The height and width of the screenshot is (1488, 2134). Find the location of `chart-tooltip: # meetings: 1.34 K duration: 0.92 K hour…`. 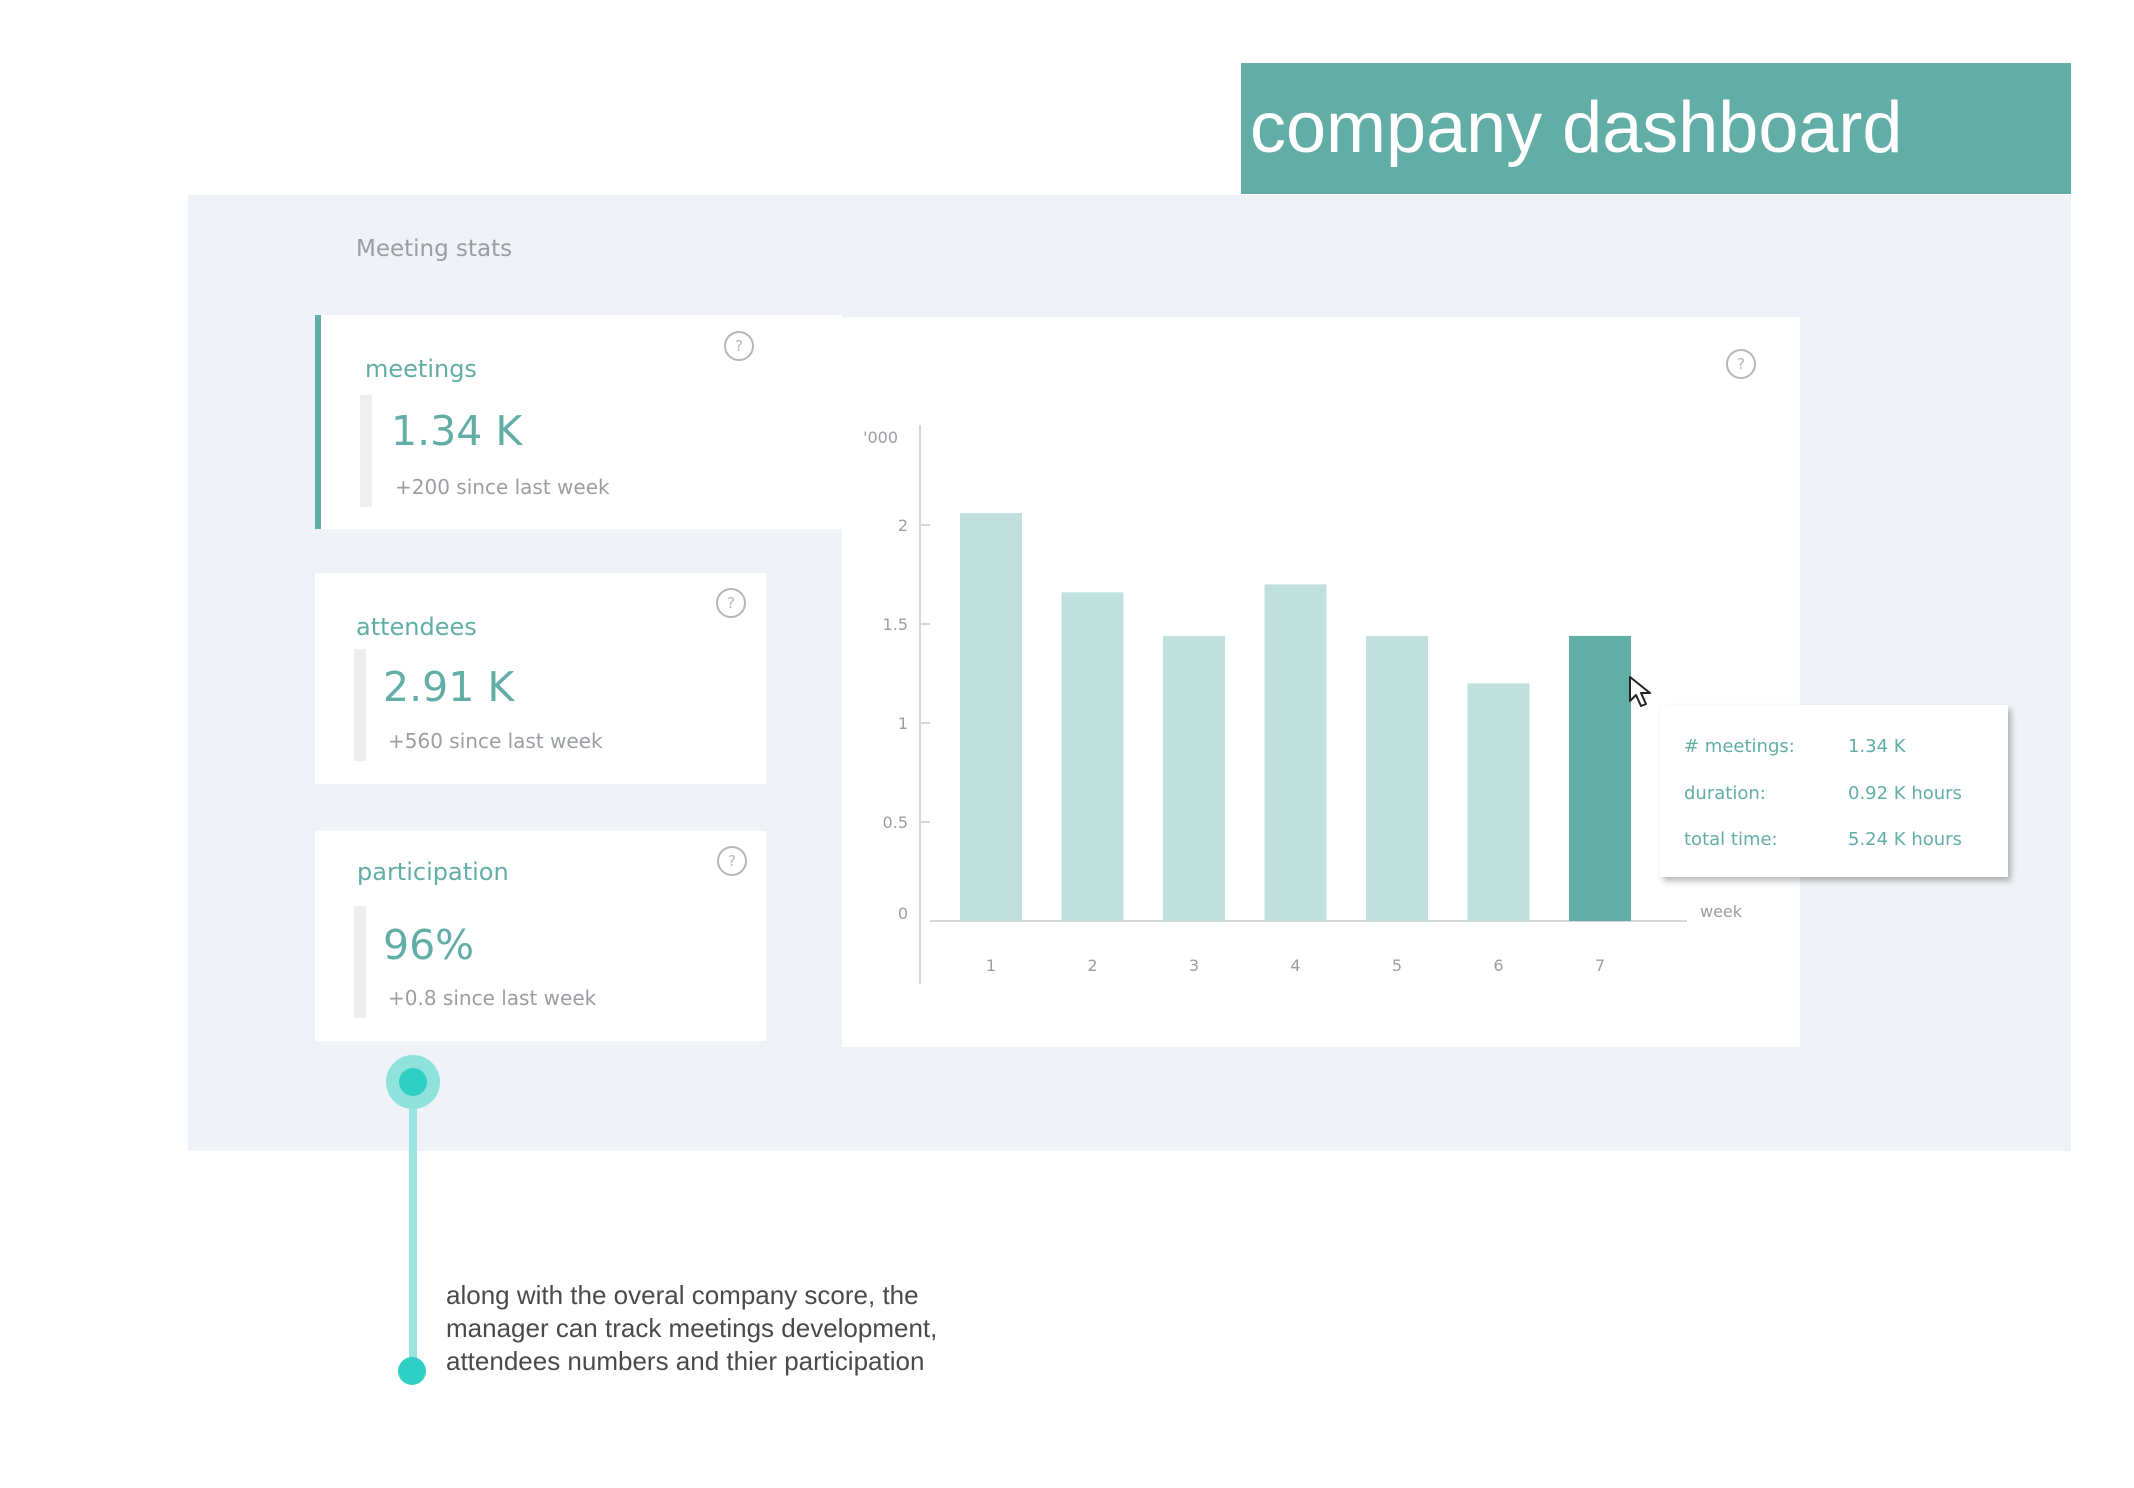

chart-tooltip: # meetings: 1.34 K duration: 0.92 K hour… is located at coordinates (1834, 791).